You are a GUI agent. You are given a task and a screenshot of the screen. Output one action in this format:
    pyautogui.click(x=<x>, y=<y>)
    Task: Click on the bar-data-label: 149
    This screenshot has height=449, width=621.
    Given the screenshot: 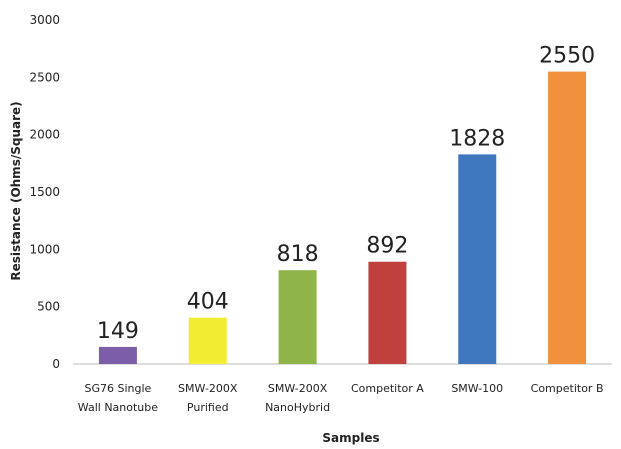 What is the action you would take?
    pyautogui.click(x=118, y=331)
    